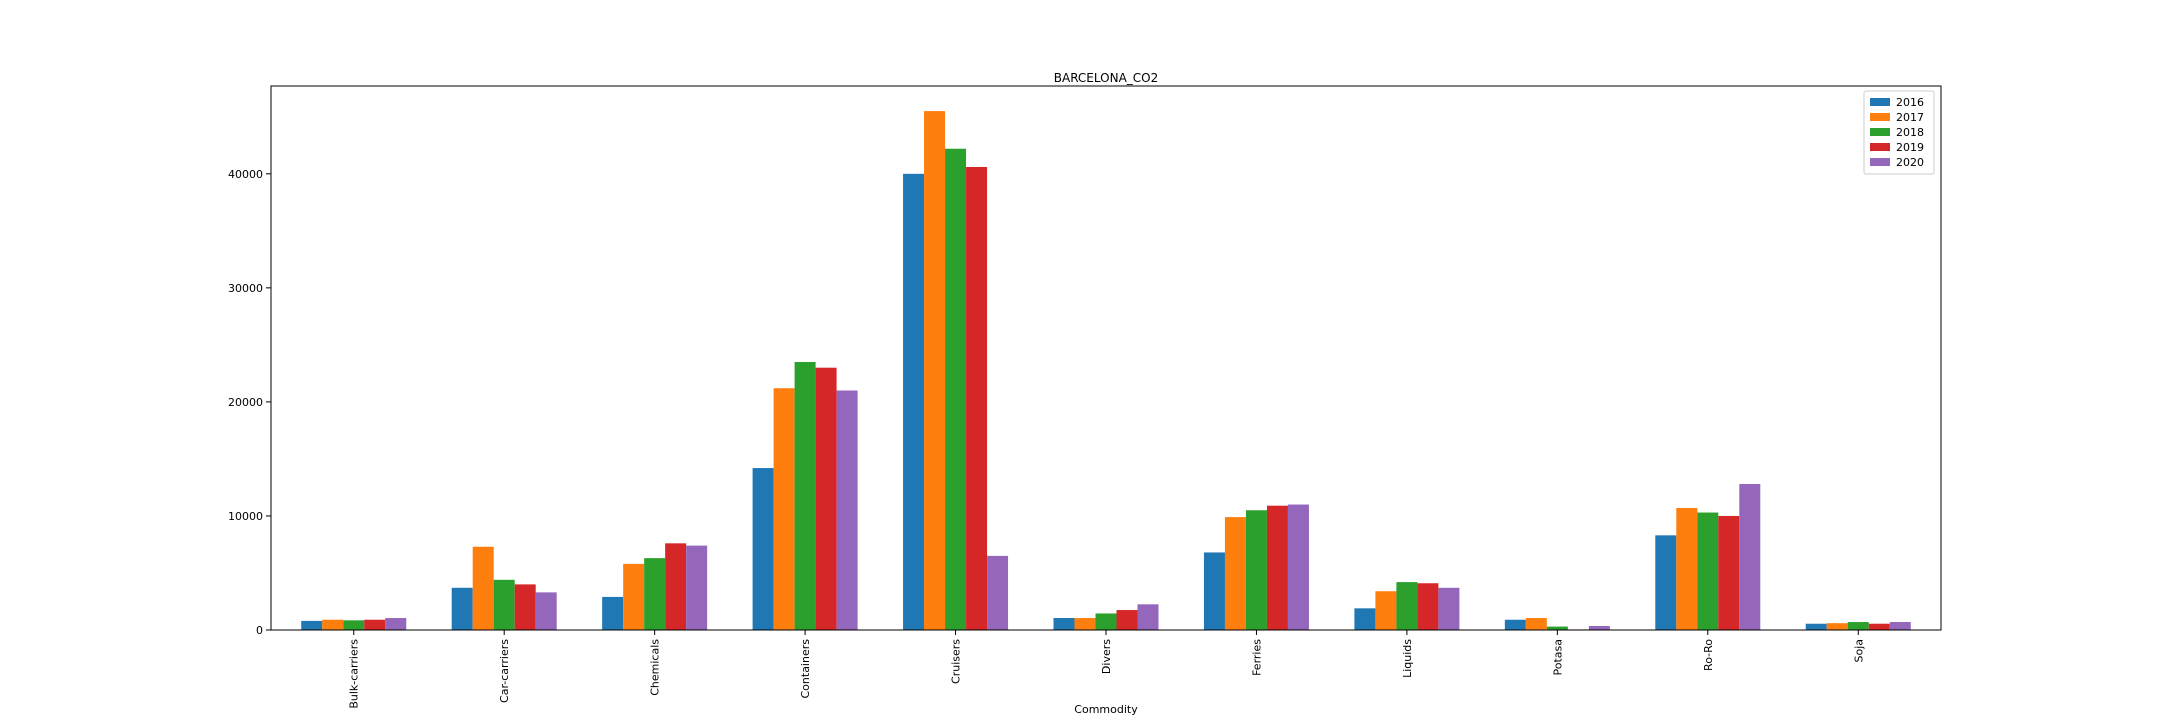  I want to click on bar-ro-ro-2019, so click(1729, 572).